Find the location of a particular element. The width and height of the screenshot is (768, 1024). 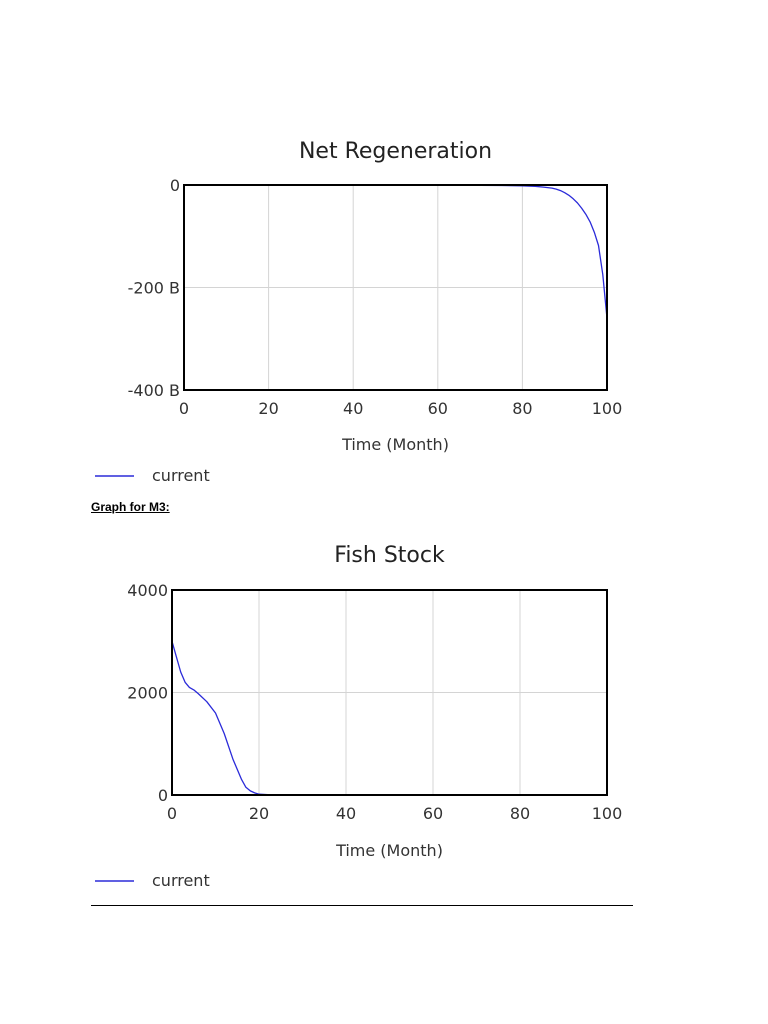

section-label: Graph for M3: is located at coordinates (130, 507).